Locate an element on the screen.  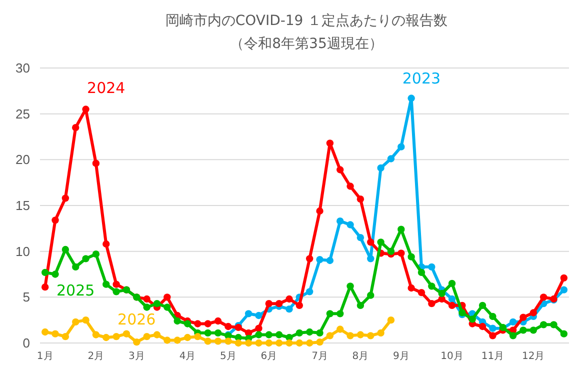
y-tick-label: 25 is located at coordinates (23, 114).